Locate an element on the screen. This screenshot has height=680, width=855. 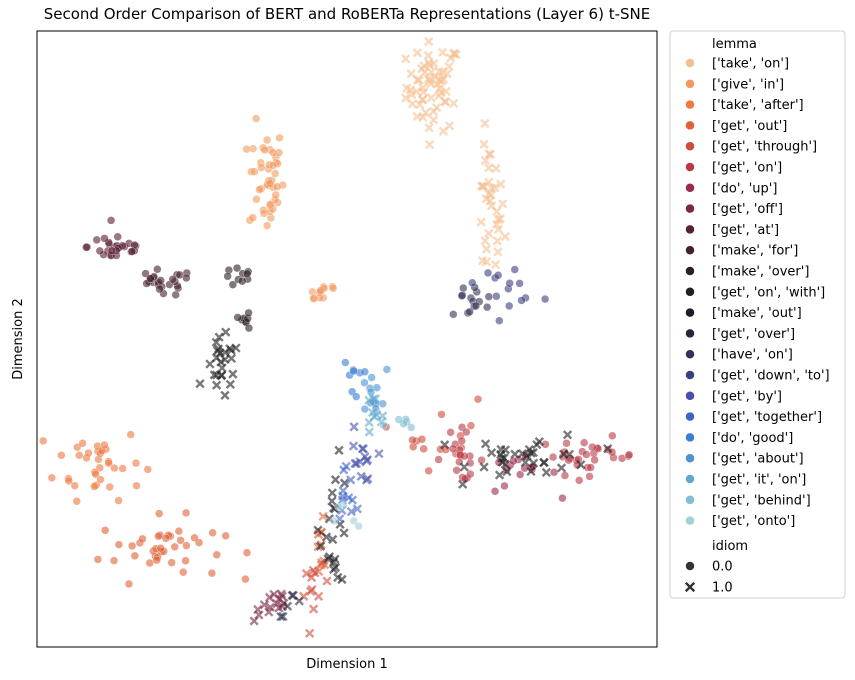
legend-label-20: ['get', 'it', 'on'] is located at coordinates (759, 480).